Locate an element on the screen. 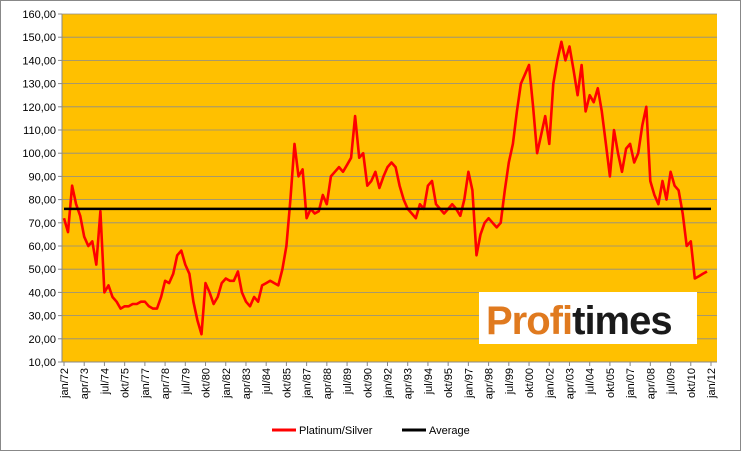 The height and width of the screenshot is (452, 742). y-tick-label: 40,00 is located at coordinates (42, 293).